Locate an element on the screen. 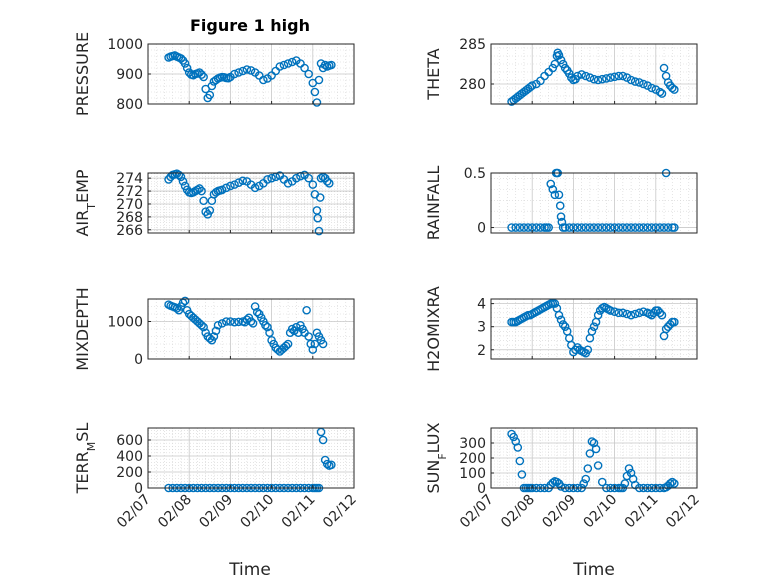 This screenshot has height=583, width=778. y-tick-label: 270 is located at coordinates (129, 205).